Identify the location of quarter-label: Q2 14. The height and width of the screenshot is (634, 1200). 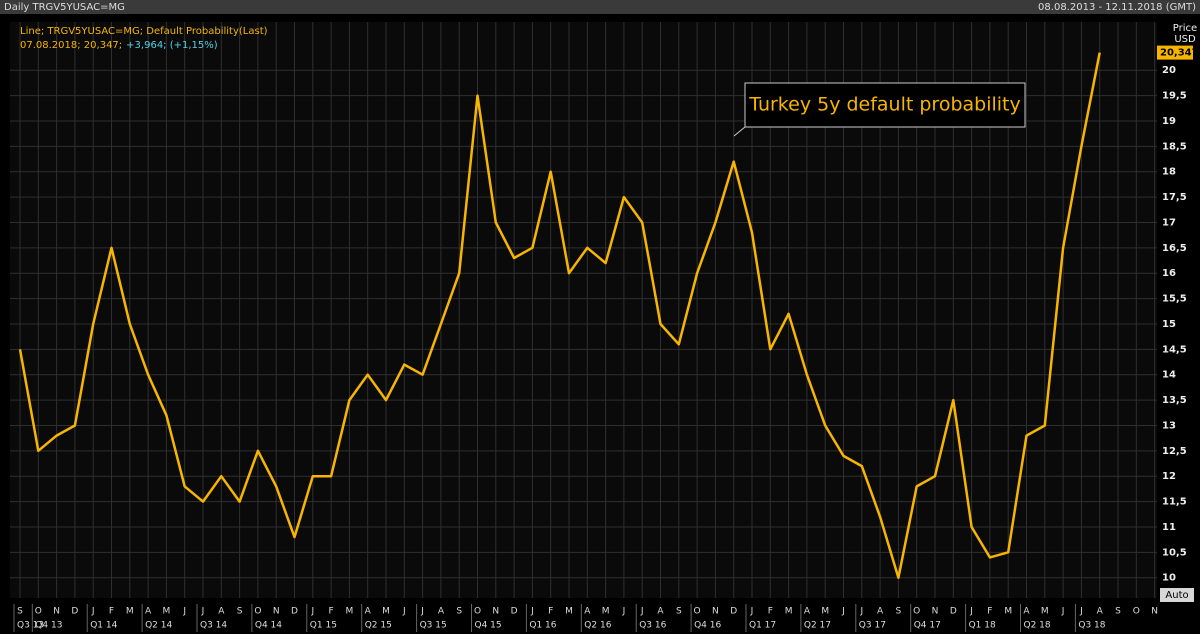
(158, 626).